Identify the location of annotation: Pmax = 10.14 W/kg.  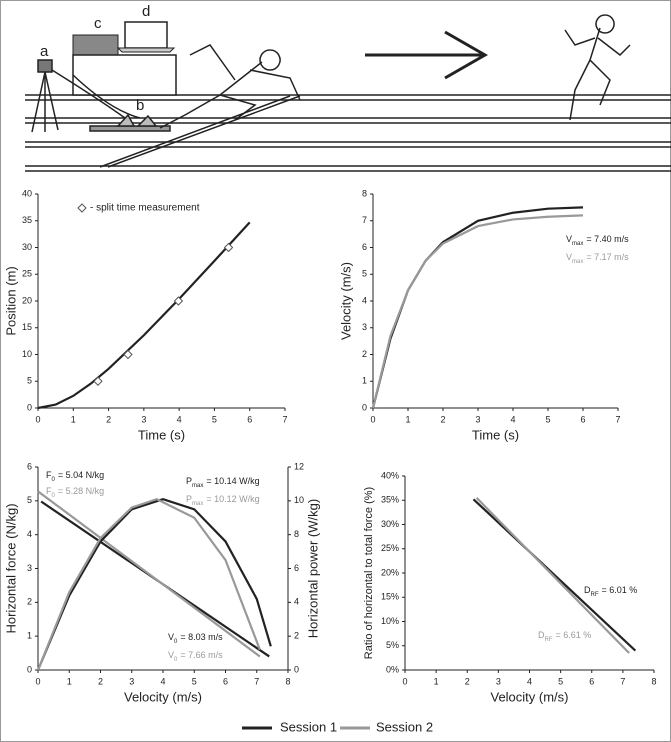
(223, 482).